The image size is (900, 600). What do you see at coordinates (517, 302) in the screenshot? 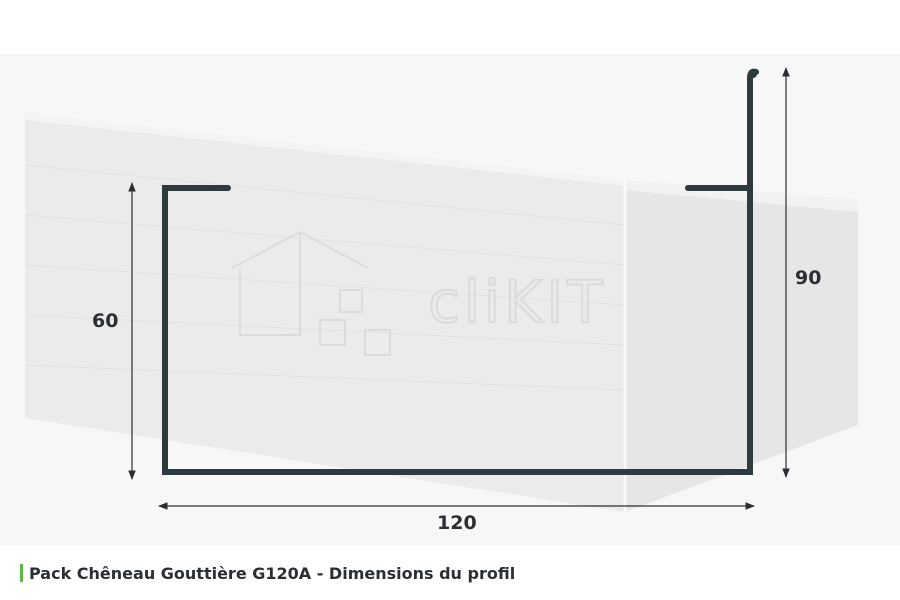
I see `watermark-text: cliKIT` at bounding box center [517, 302].